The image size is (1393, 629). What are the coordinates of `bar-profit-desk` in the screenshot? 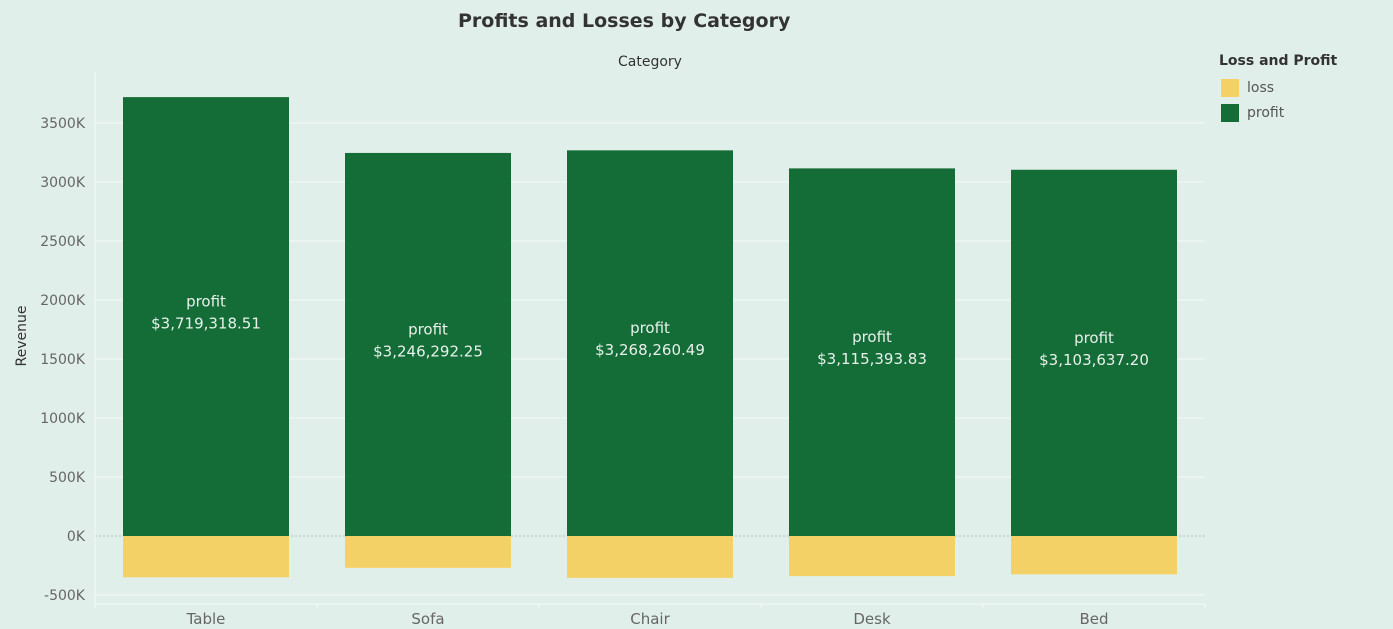 It's located at (872, 352).